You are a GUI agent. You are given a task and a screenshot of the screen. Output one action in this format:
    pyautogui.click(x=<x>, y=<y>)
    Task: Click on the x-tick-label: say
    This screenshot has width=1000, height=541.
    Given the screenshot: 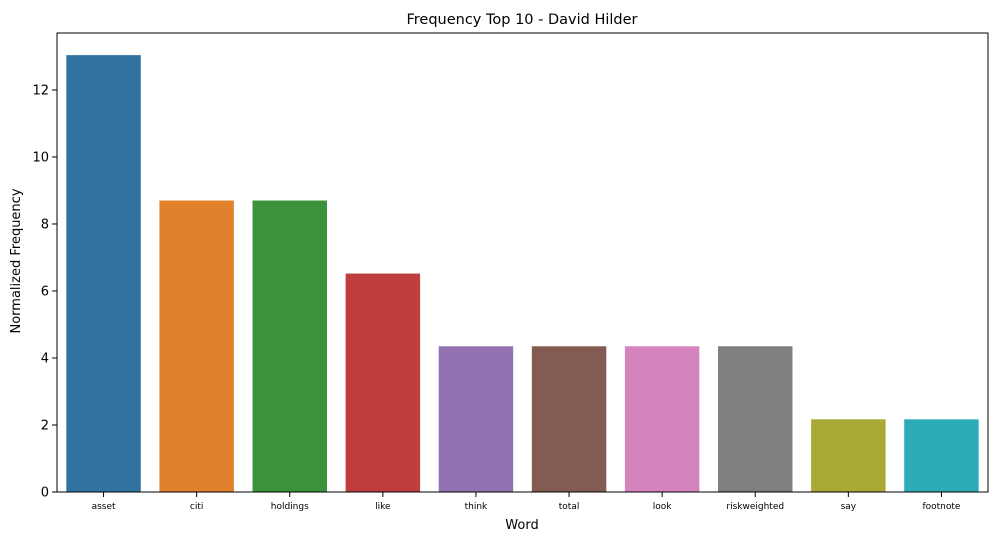 What is the action you would take?
    pyautogui.click(x=849, y=507)
    